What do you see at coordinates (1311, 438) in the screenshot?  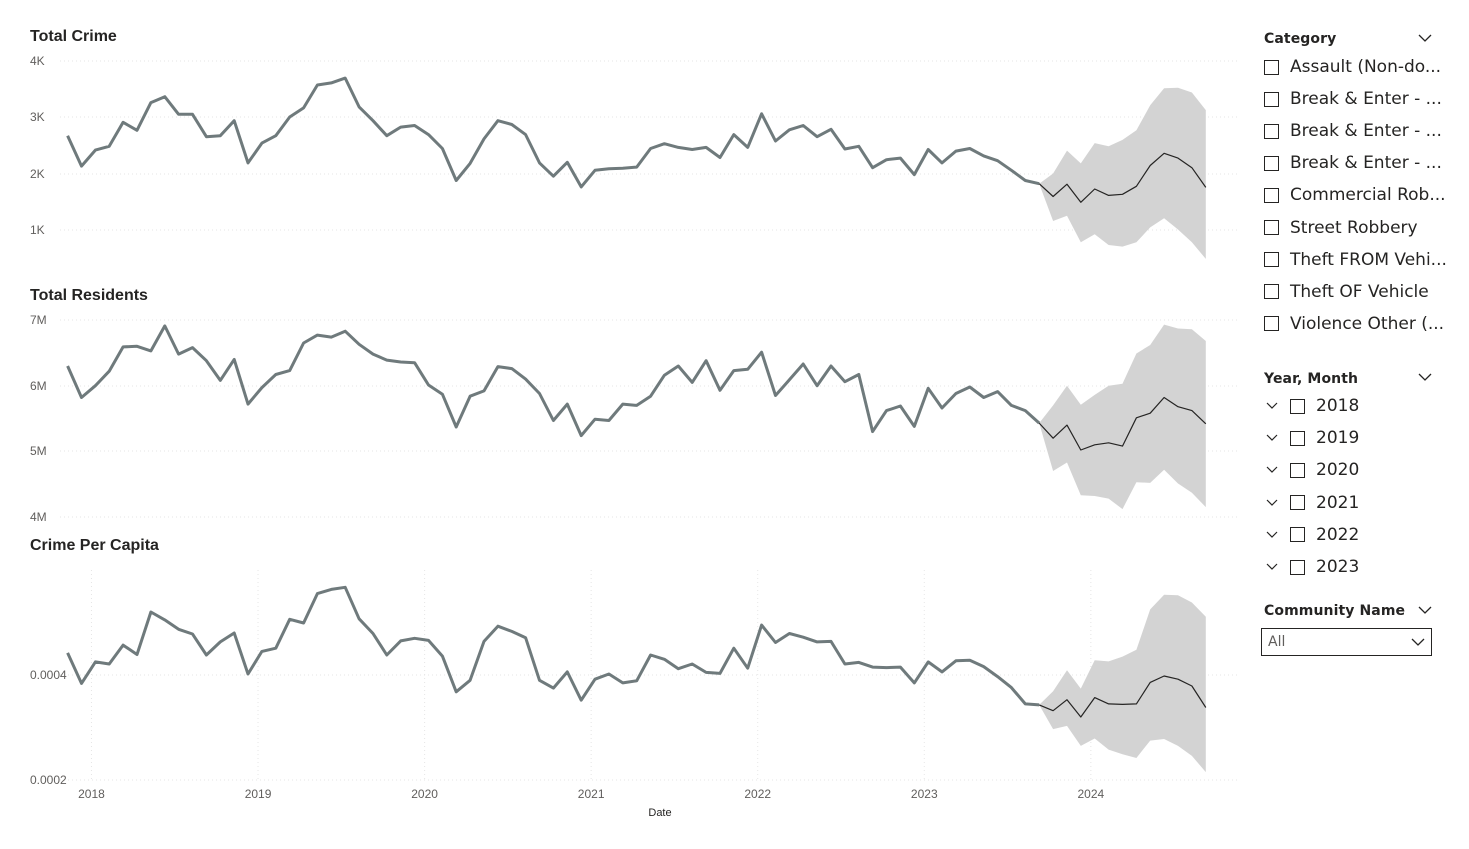 I see `year-item: 2019` at bounding box center [1311, 438].